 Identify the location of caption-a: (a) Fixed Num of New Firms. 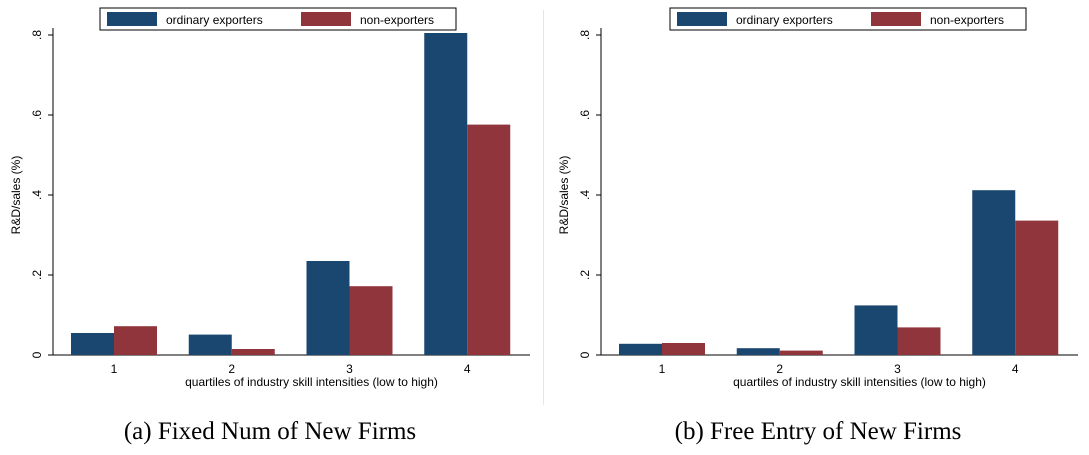
(270, 431).